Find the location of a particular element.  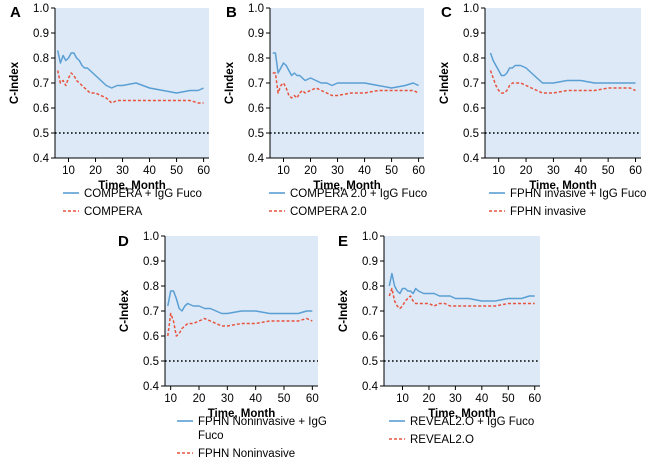

panel-label: D is located at coordinates (123, 241).